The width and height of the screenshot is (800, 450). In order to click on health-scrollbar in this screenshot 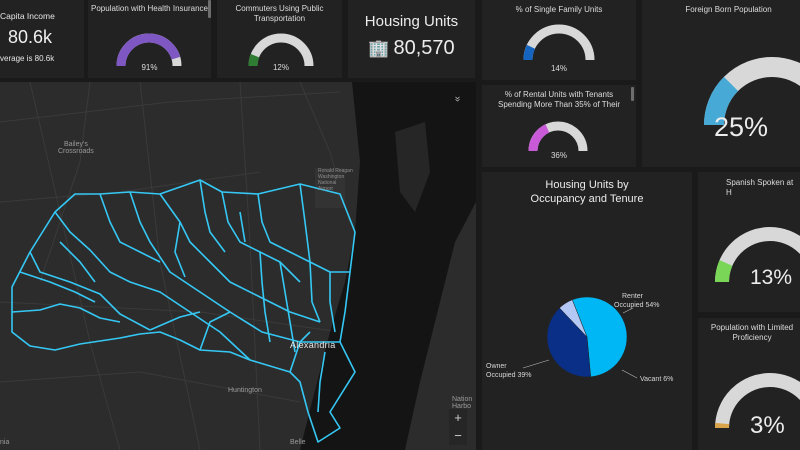, I will do `click(209, 9)`.